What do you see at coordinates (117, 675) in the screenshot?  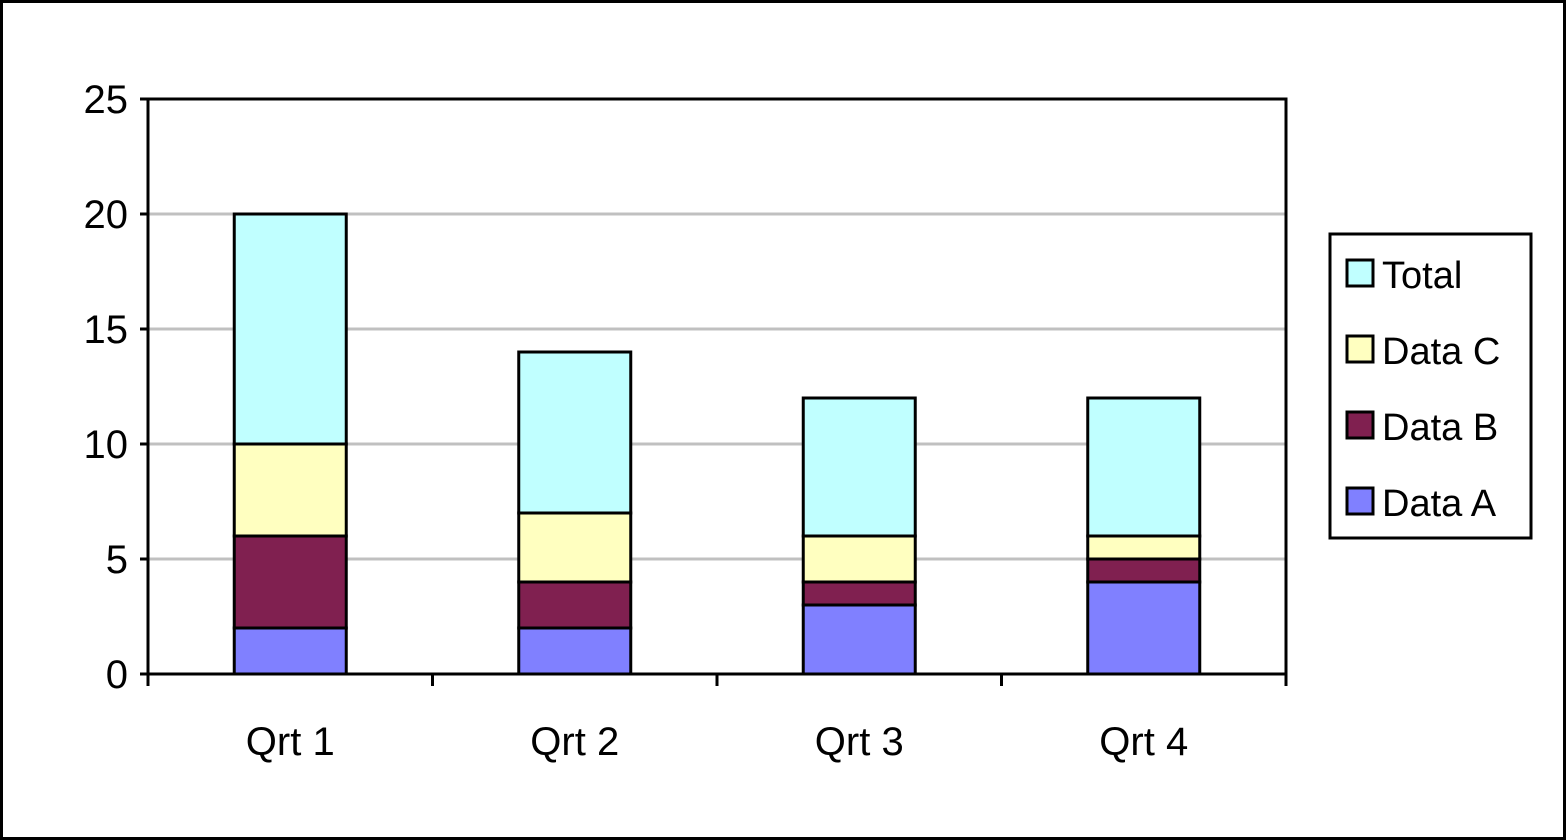 I see `y-tick-label: 0` at bounding box center [117, 675].